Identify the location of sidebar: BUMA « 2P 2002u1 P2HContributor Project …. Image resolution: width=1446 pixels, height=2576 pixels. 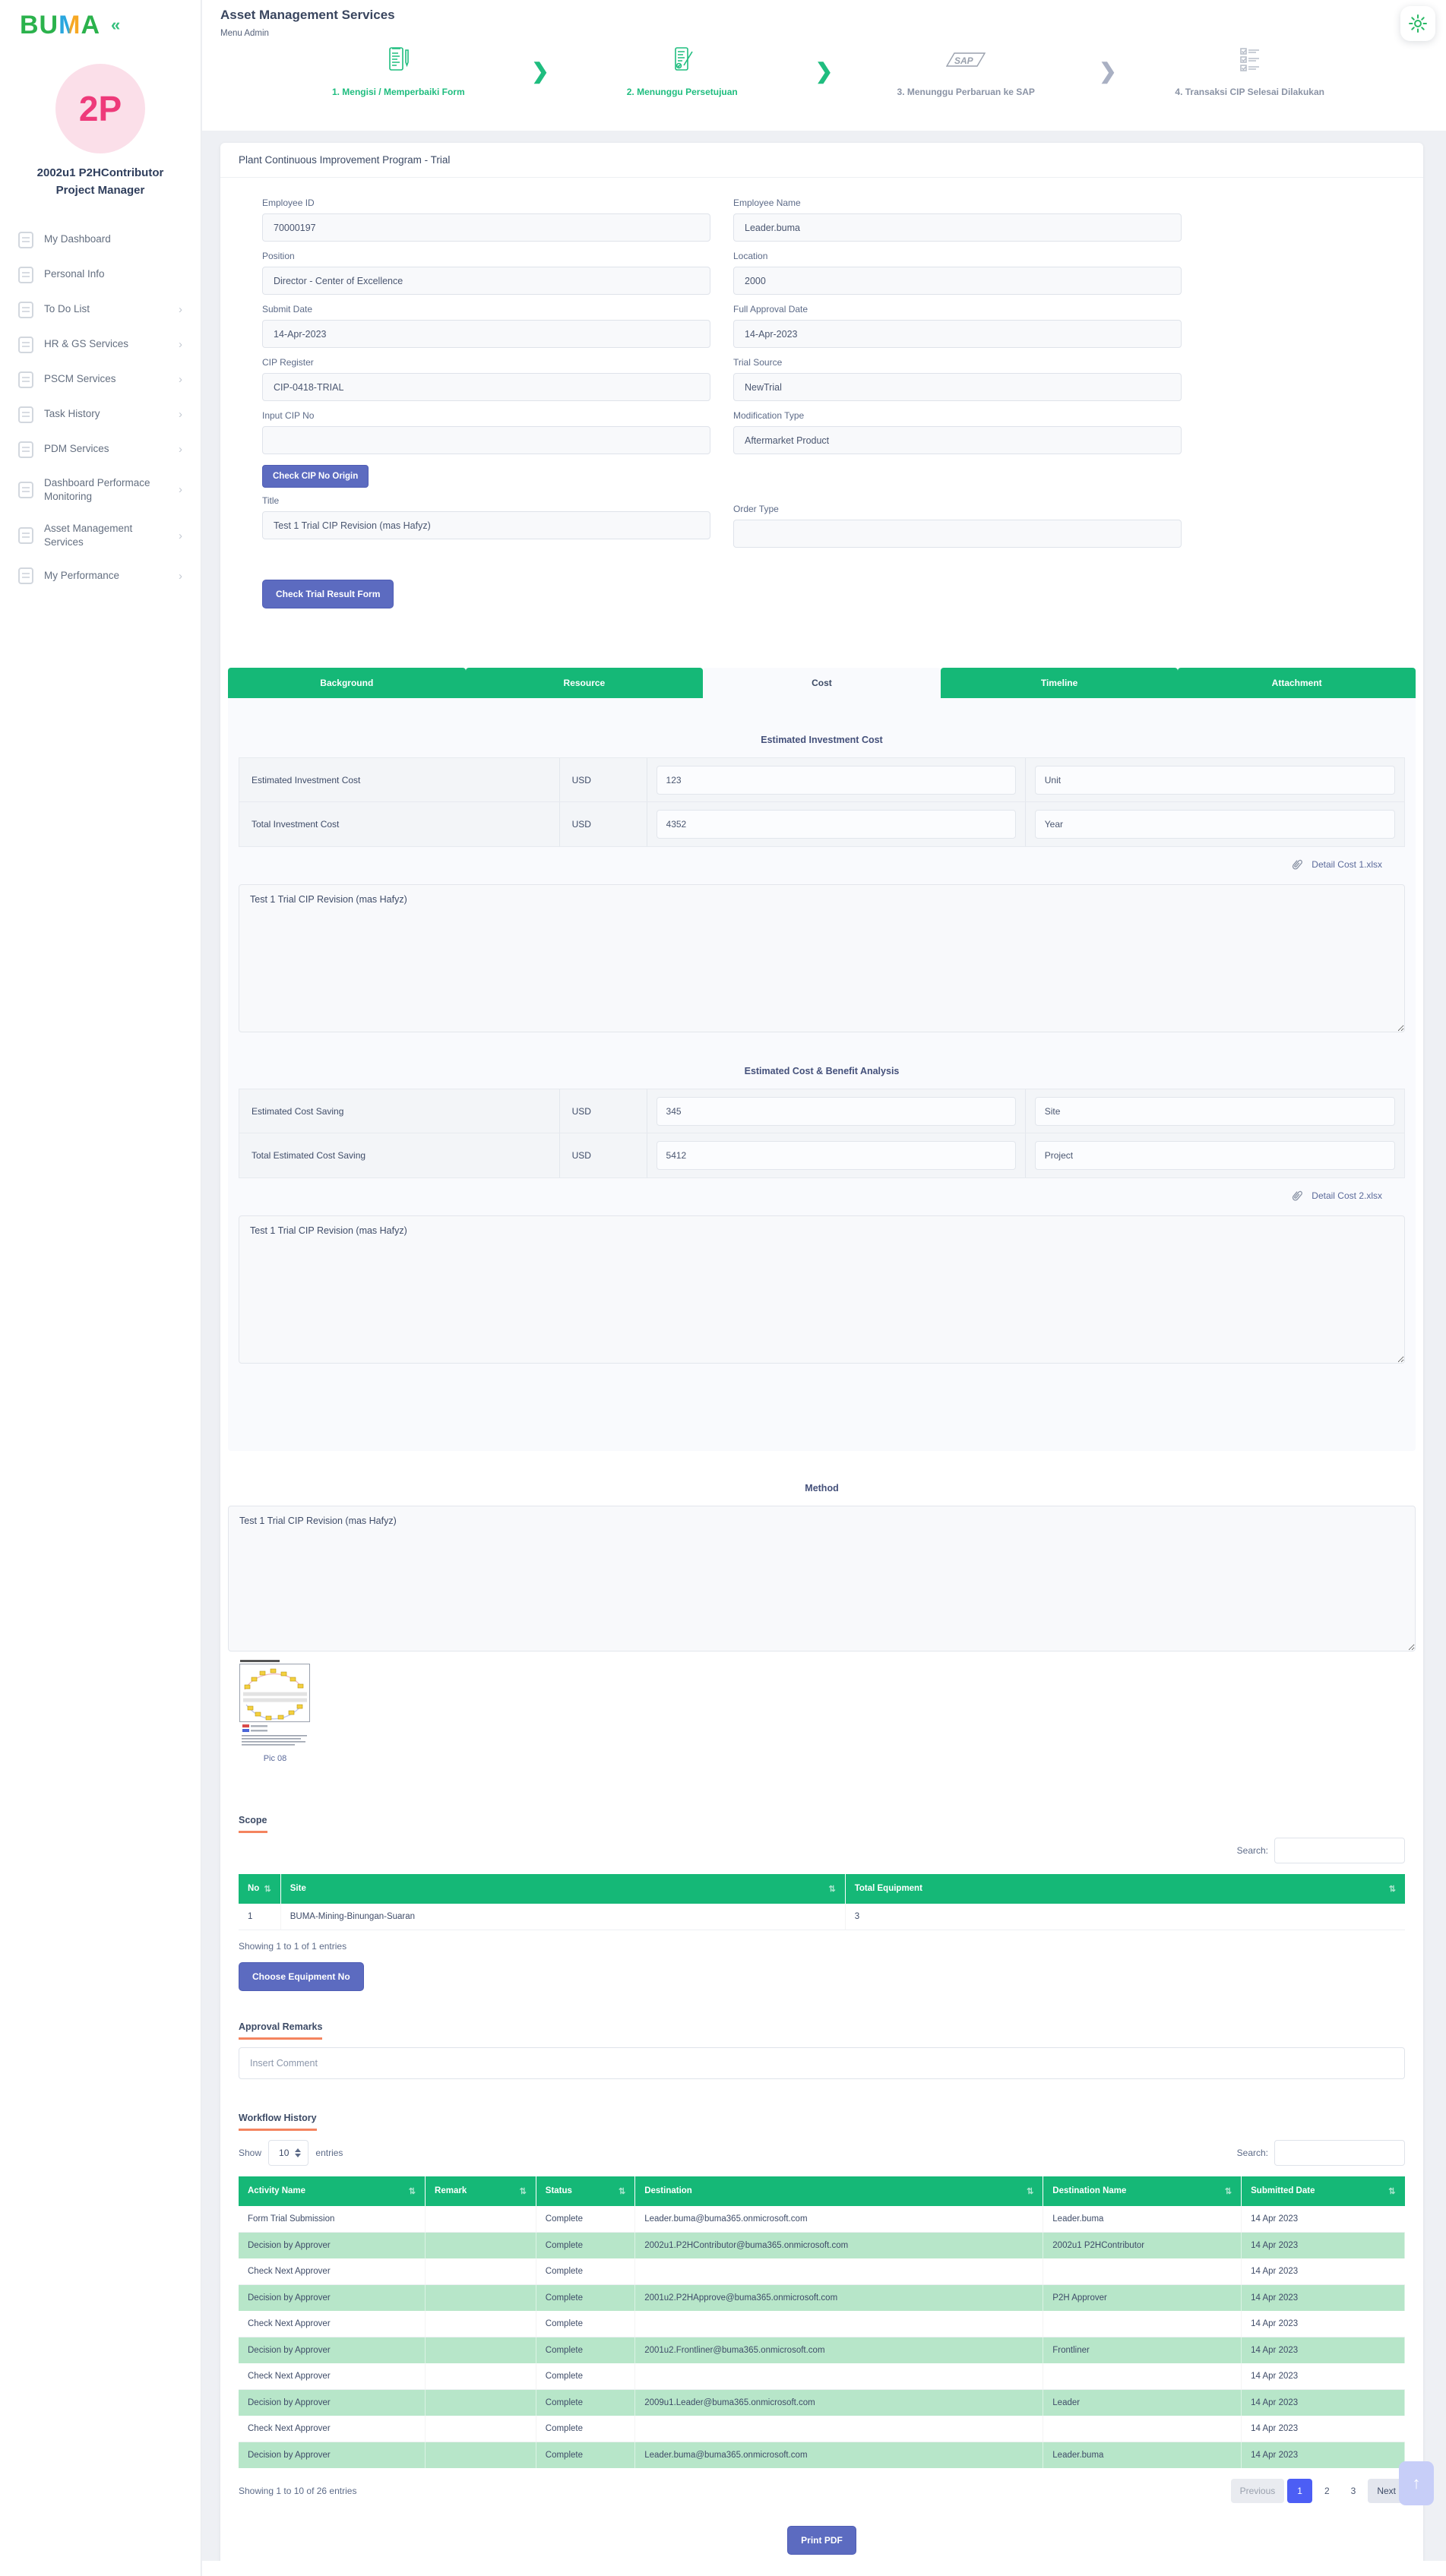
(101, 1288).